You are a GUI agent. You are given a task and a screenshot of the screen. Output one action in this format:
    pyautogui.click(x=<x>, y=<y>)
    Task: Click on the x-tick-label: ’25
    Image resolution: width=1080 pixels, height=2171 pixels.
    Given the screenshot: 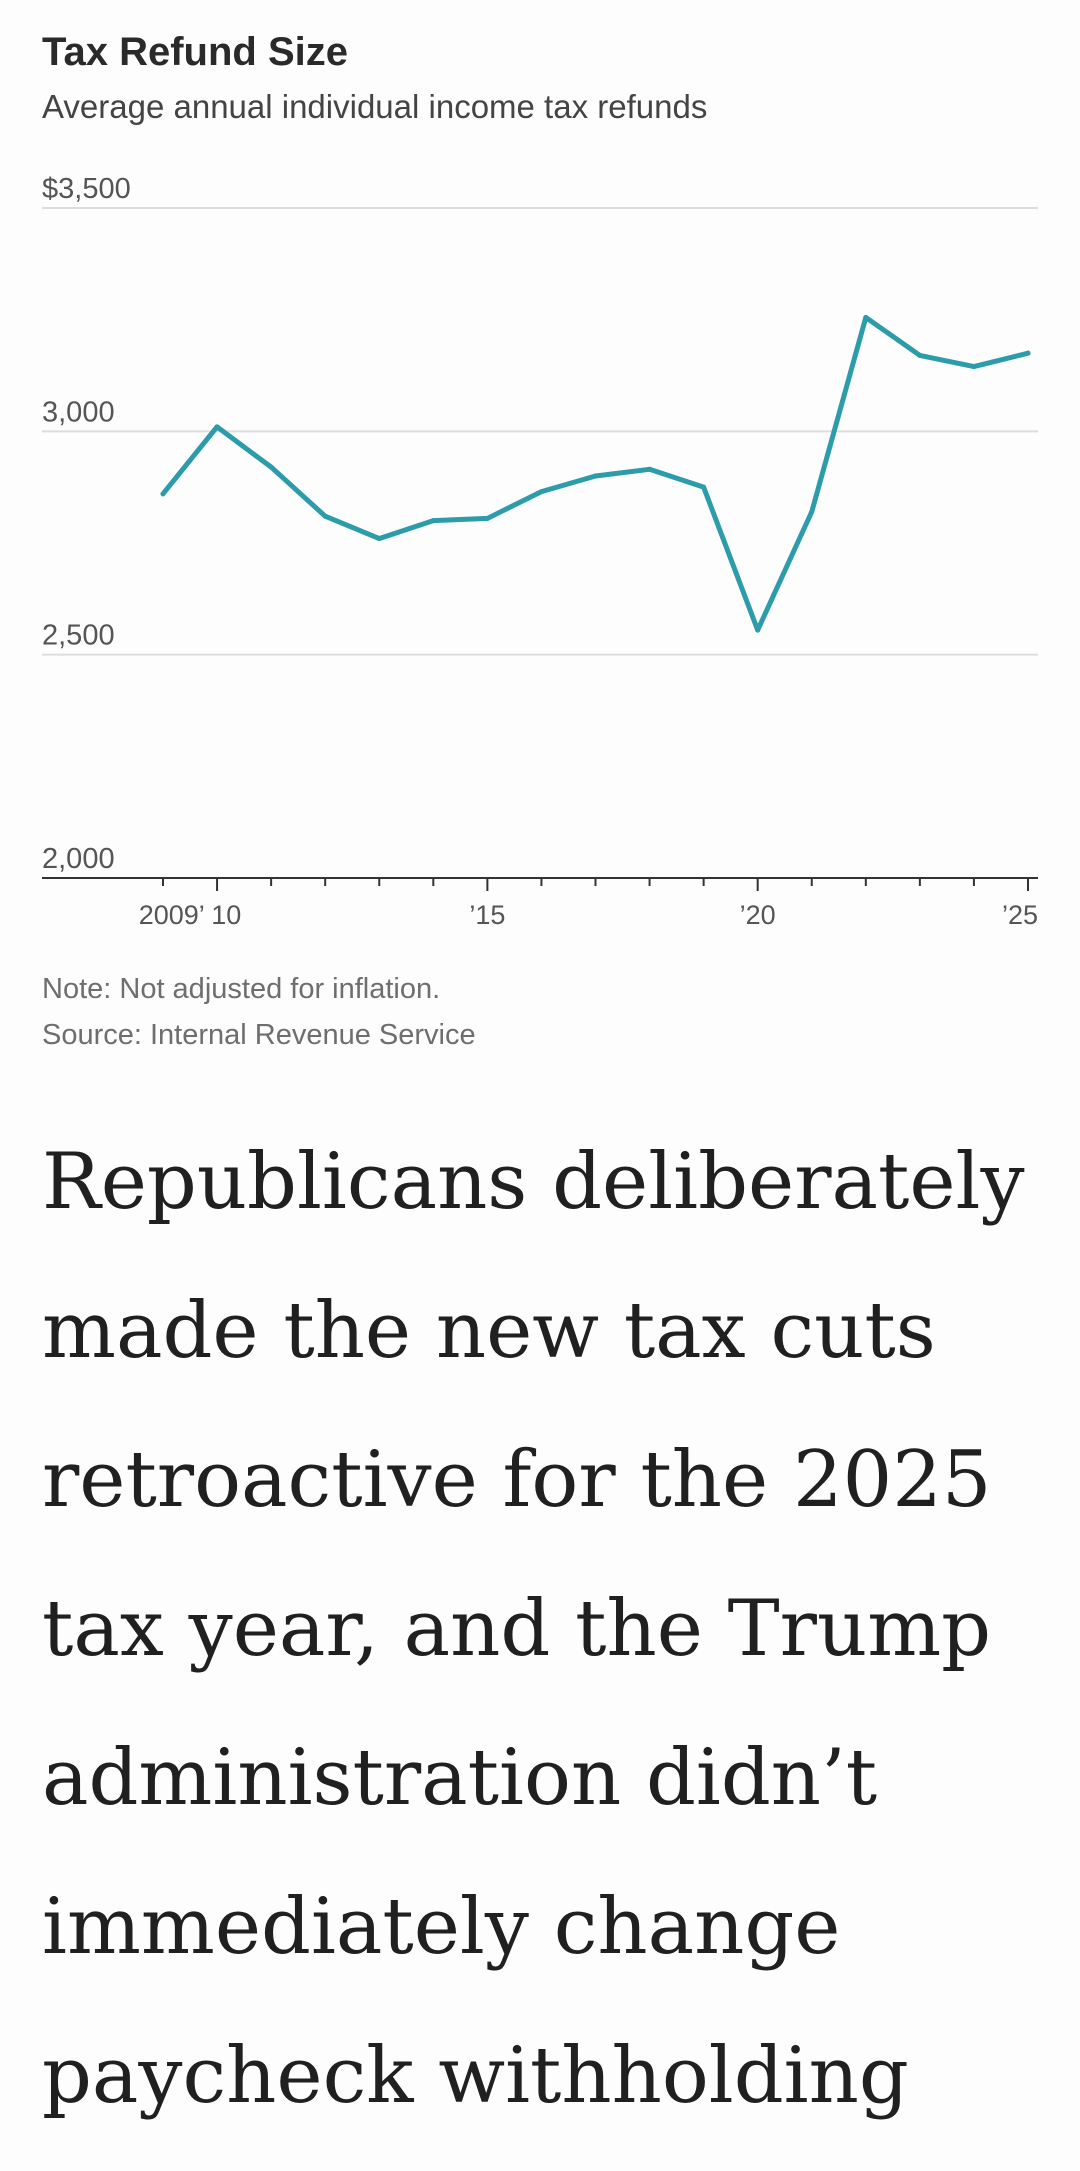 What is the action you would take?
    pyautogui.click(x=1020, y=915)
    